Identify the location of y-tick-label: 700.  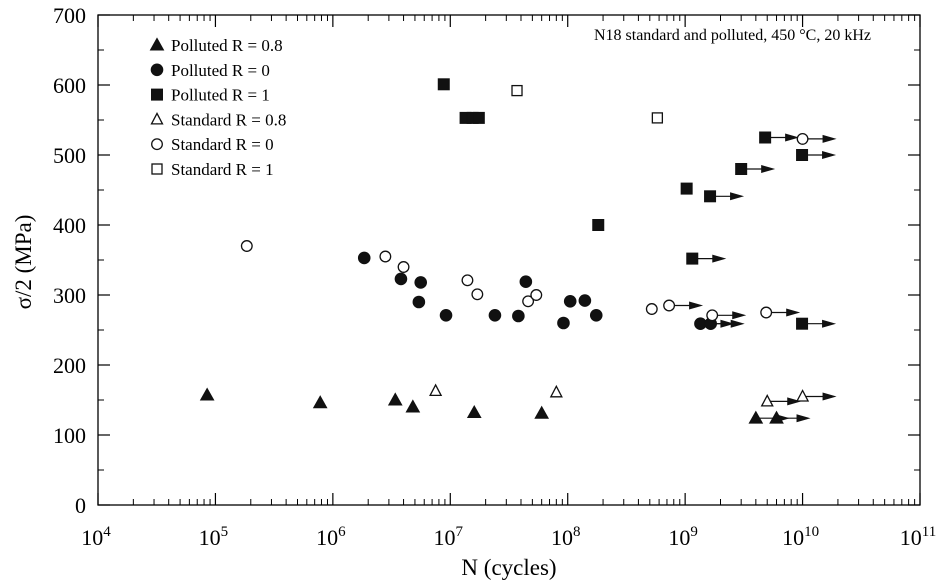
(69, 15).